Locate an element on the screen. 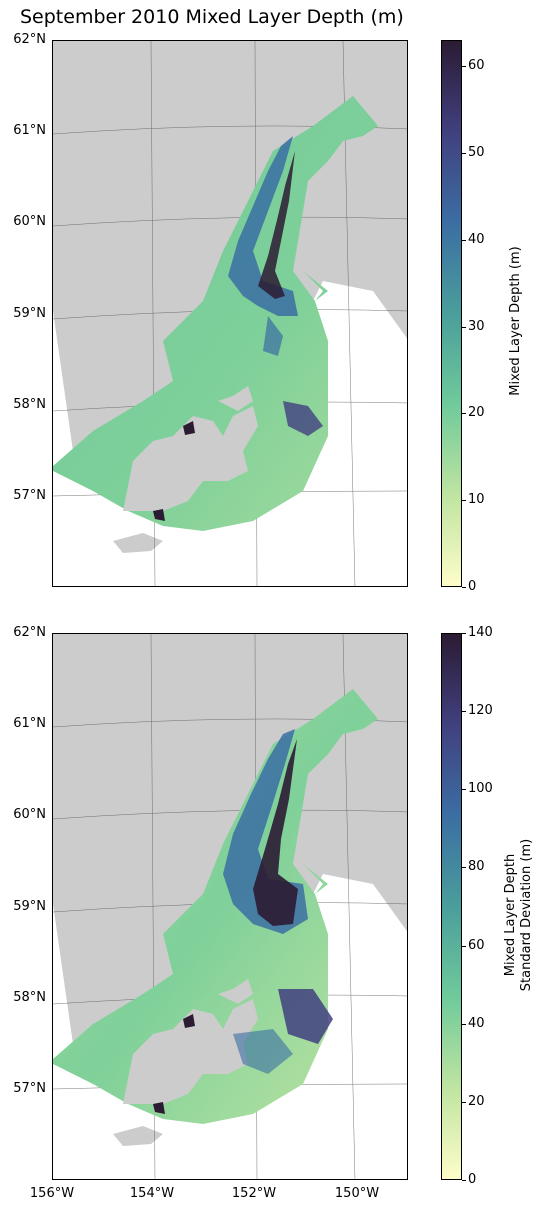  deep-inlet is located at coordinates (263, 226).